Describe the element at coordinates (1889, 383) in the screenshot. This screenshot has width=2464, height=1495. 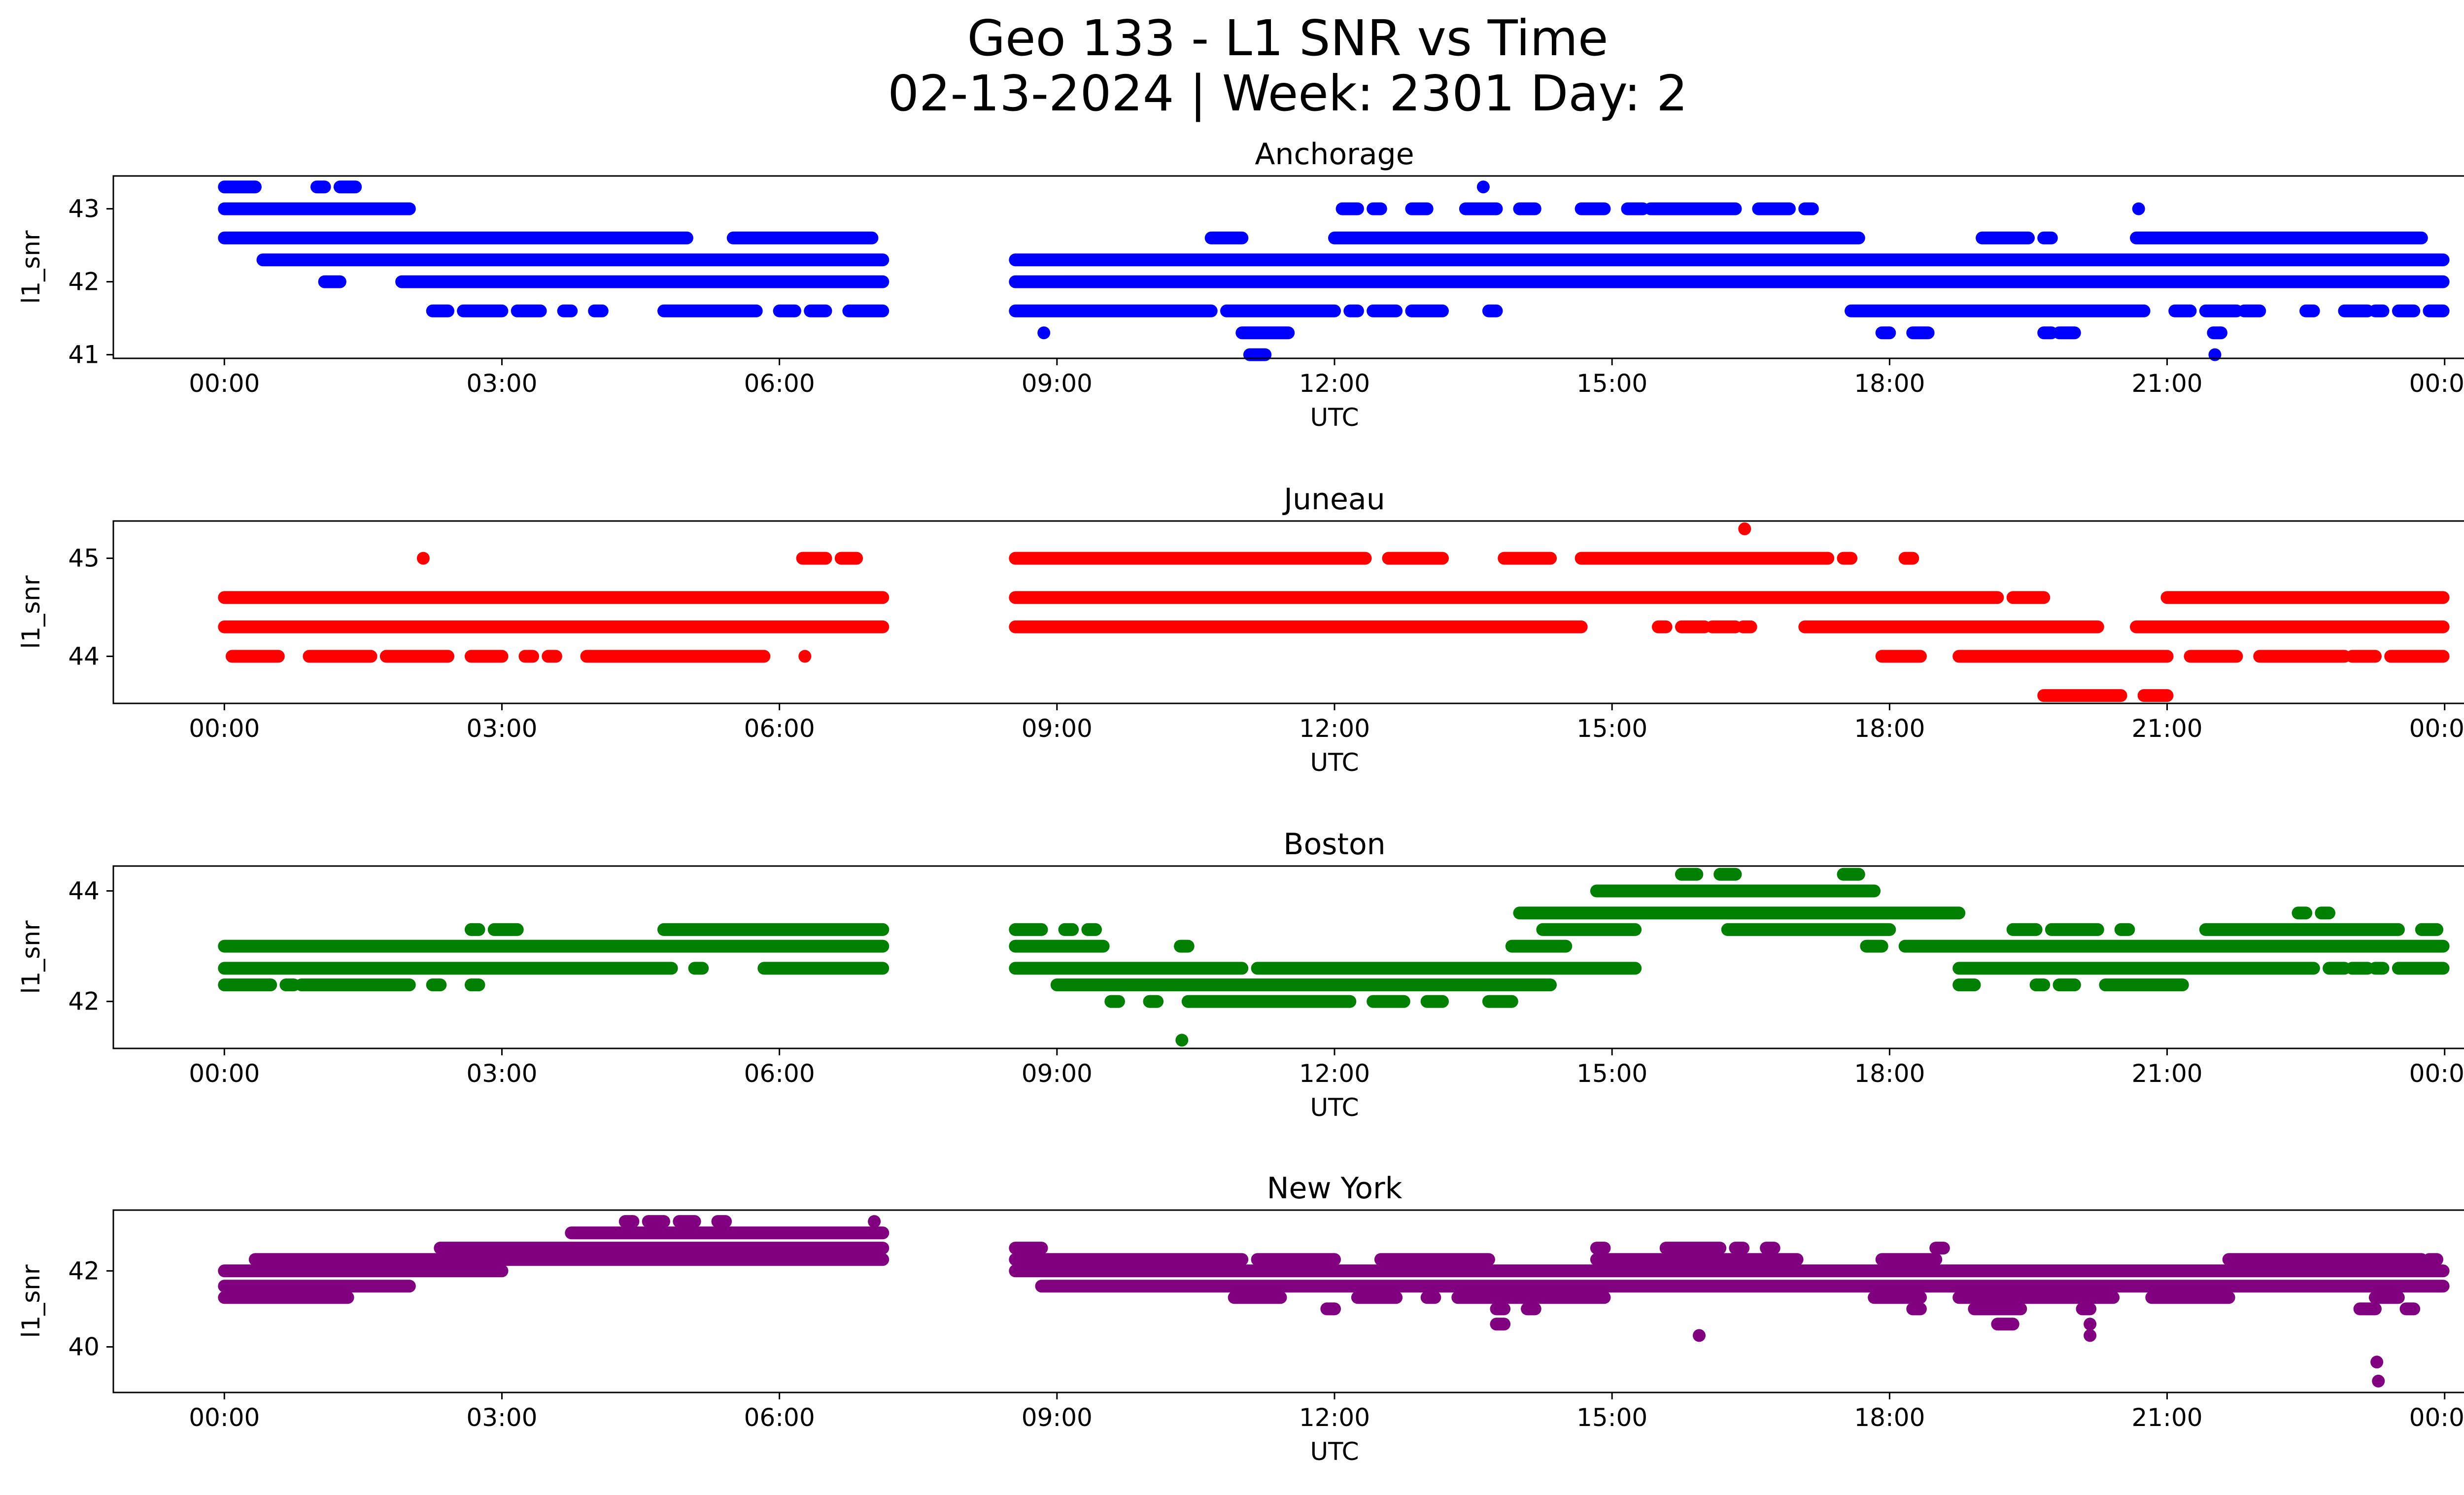
I see `x-tick-label: 18:00` at that location.